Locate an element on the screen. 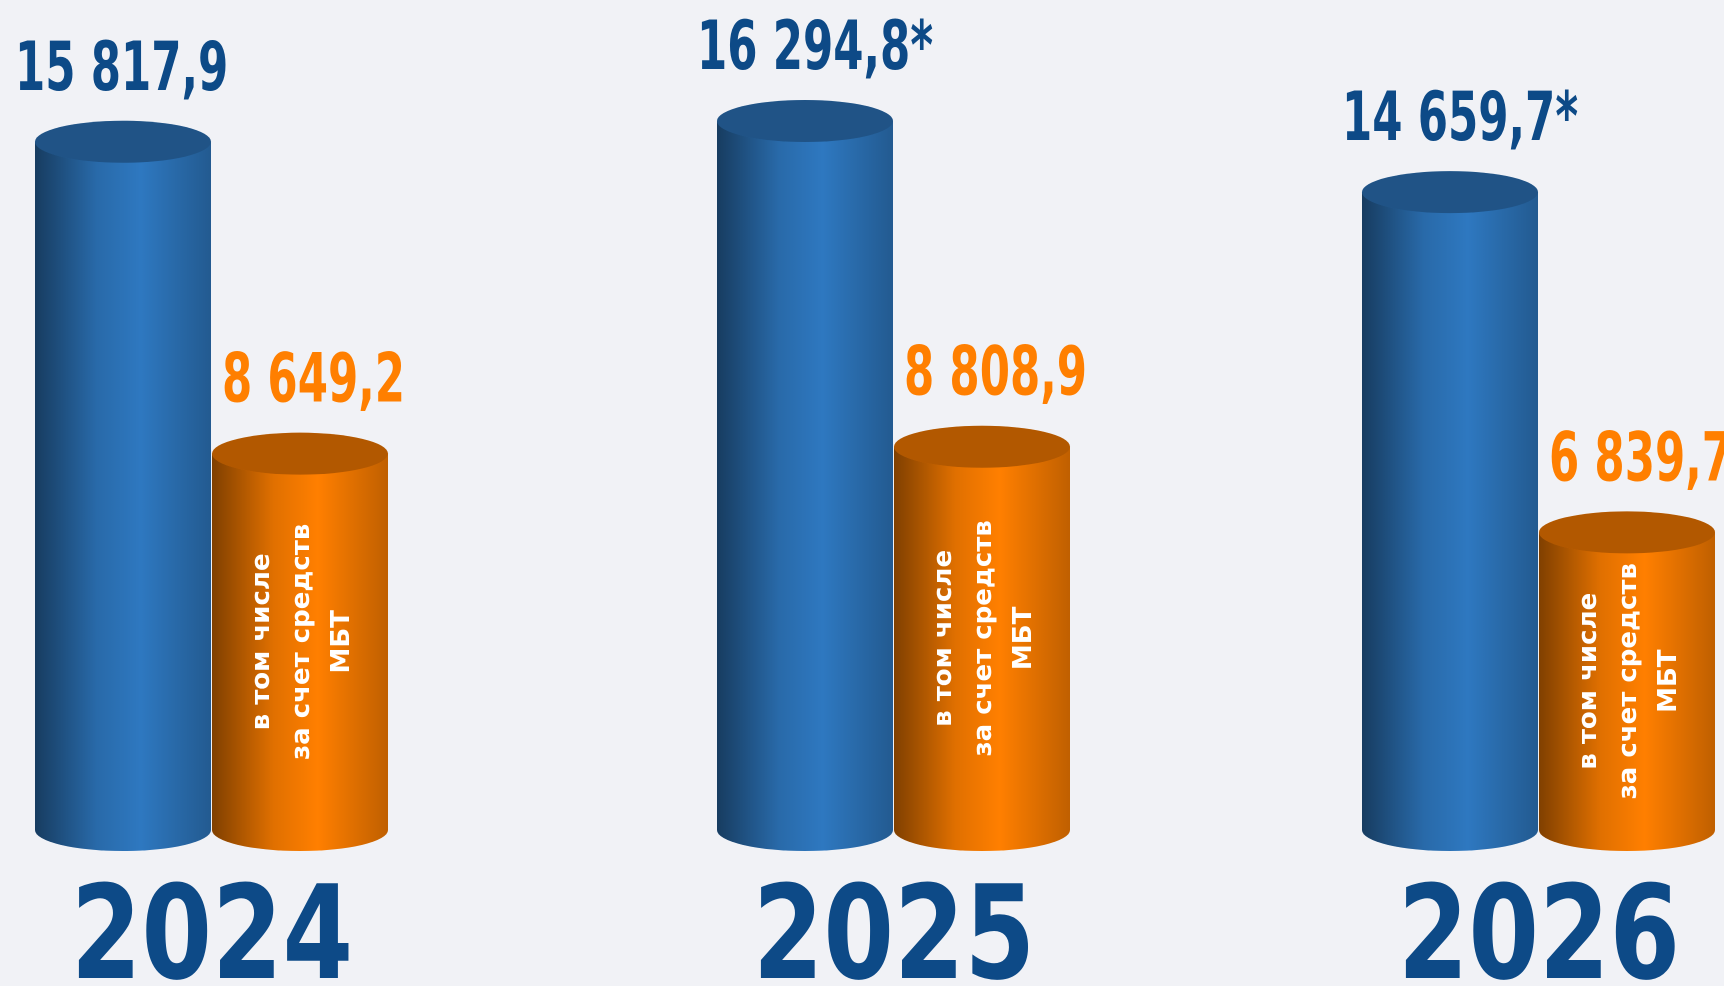  x-tick-label: 2024 is located at coordinates (212, 922).